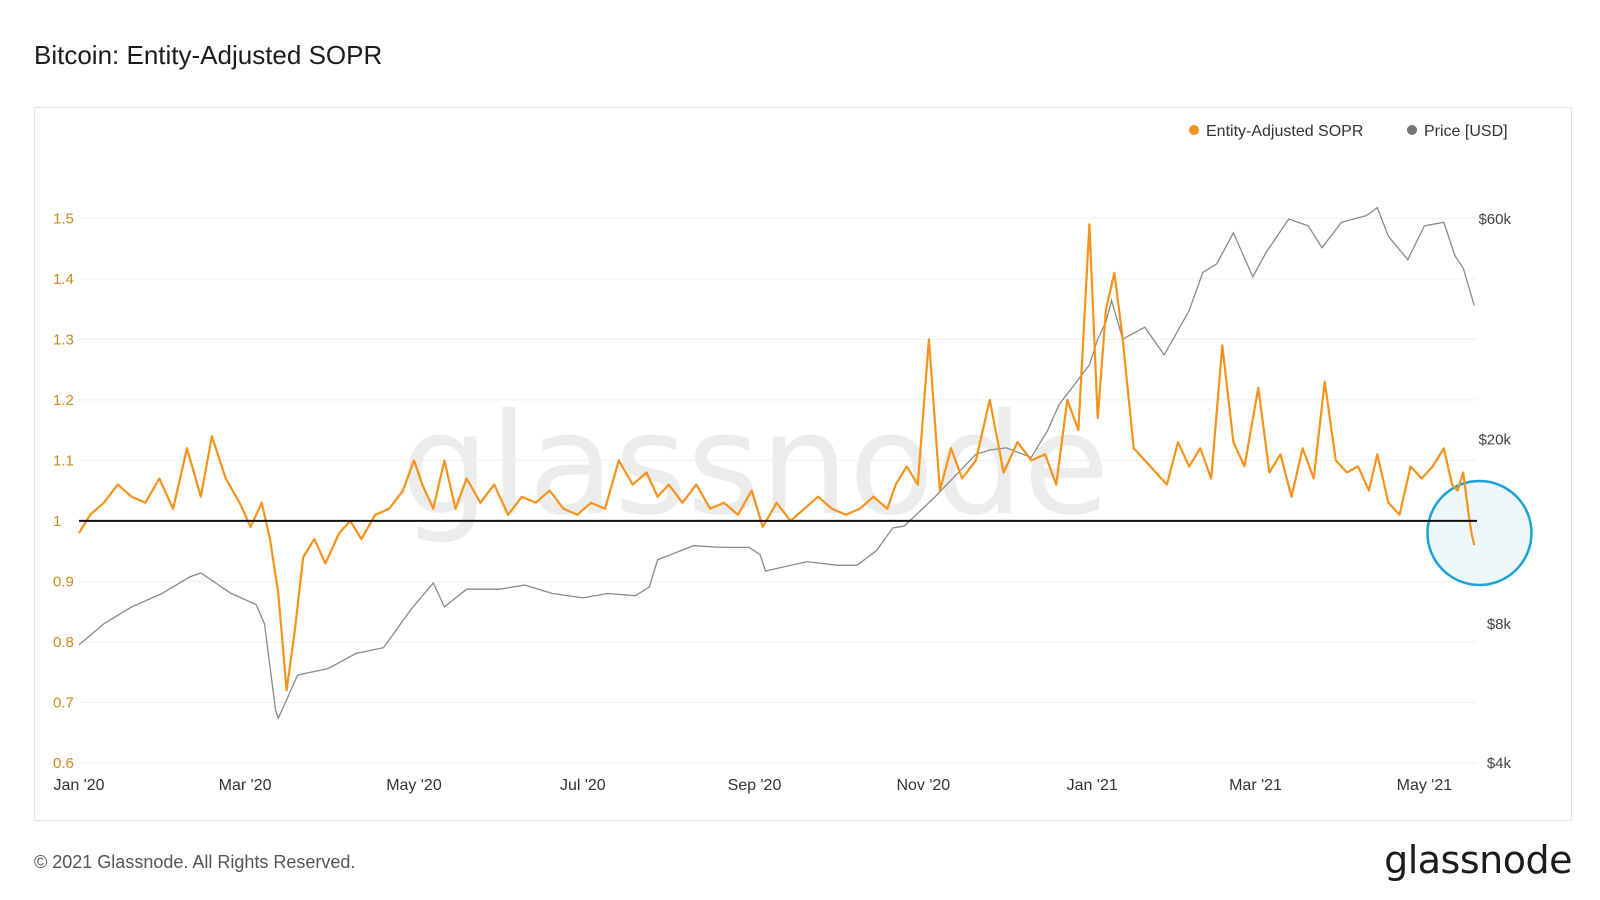 This screenshot has width=1600, height=900. I want to click on y-left-tick-label: 1.2, so click(63, 400).